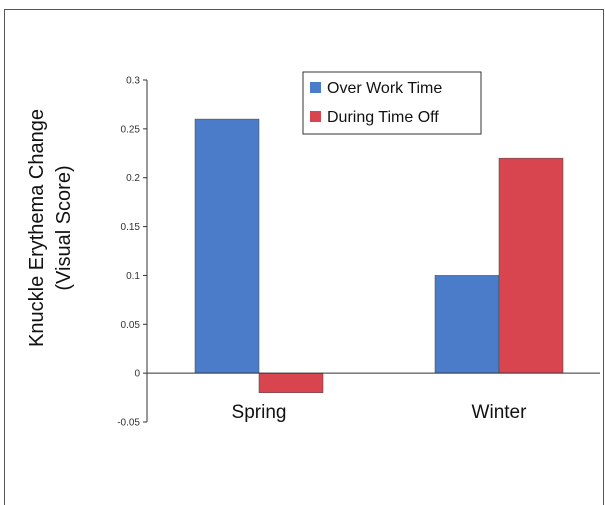 The width and height of the screenshot is (605, 505). What do you see at coordinates (384, 88) in the screenshot?
I see `legend-label-over-work-time: Over Work Time` at bounding box center [384, 88].